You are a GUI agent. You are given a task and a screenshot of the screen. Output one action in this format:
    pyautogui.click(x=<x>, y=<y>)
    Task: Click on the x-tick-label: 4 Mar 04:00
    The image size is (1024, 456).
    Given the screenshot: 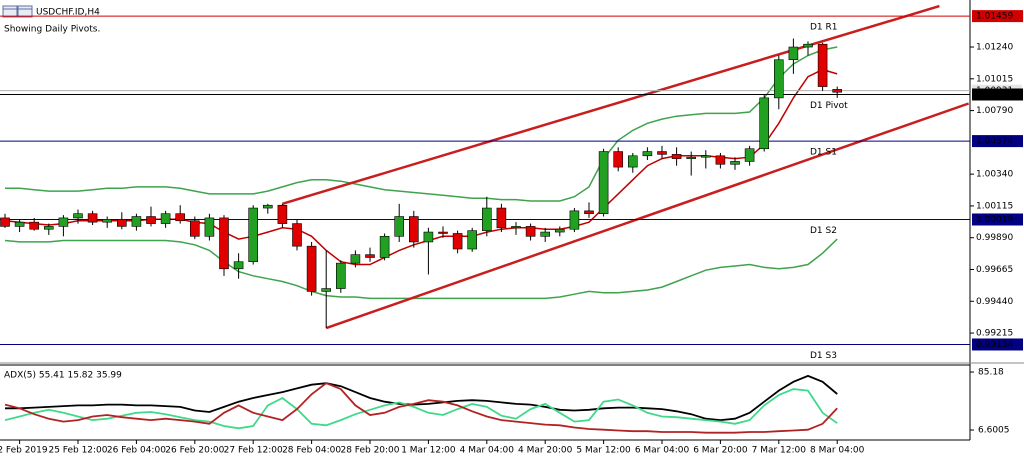 What is the action you would take?
    pyautogui.click(x=487, y=451)
    